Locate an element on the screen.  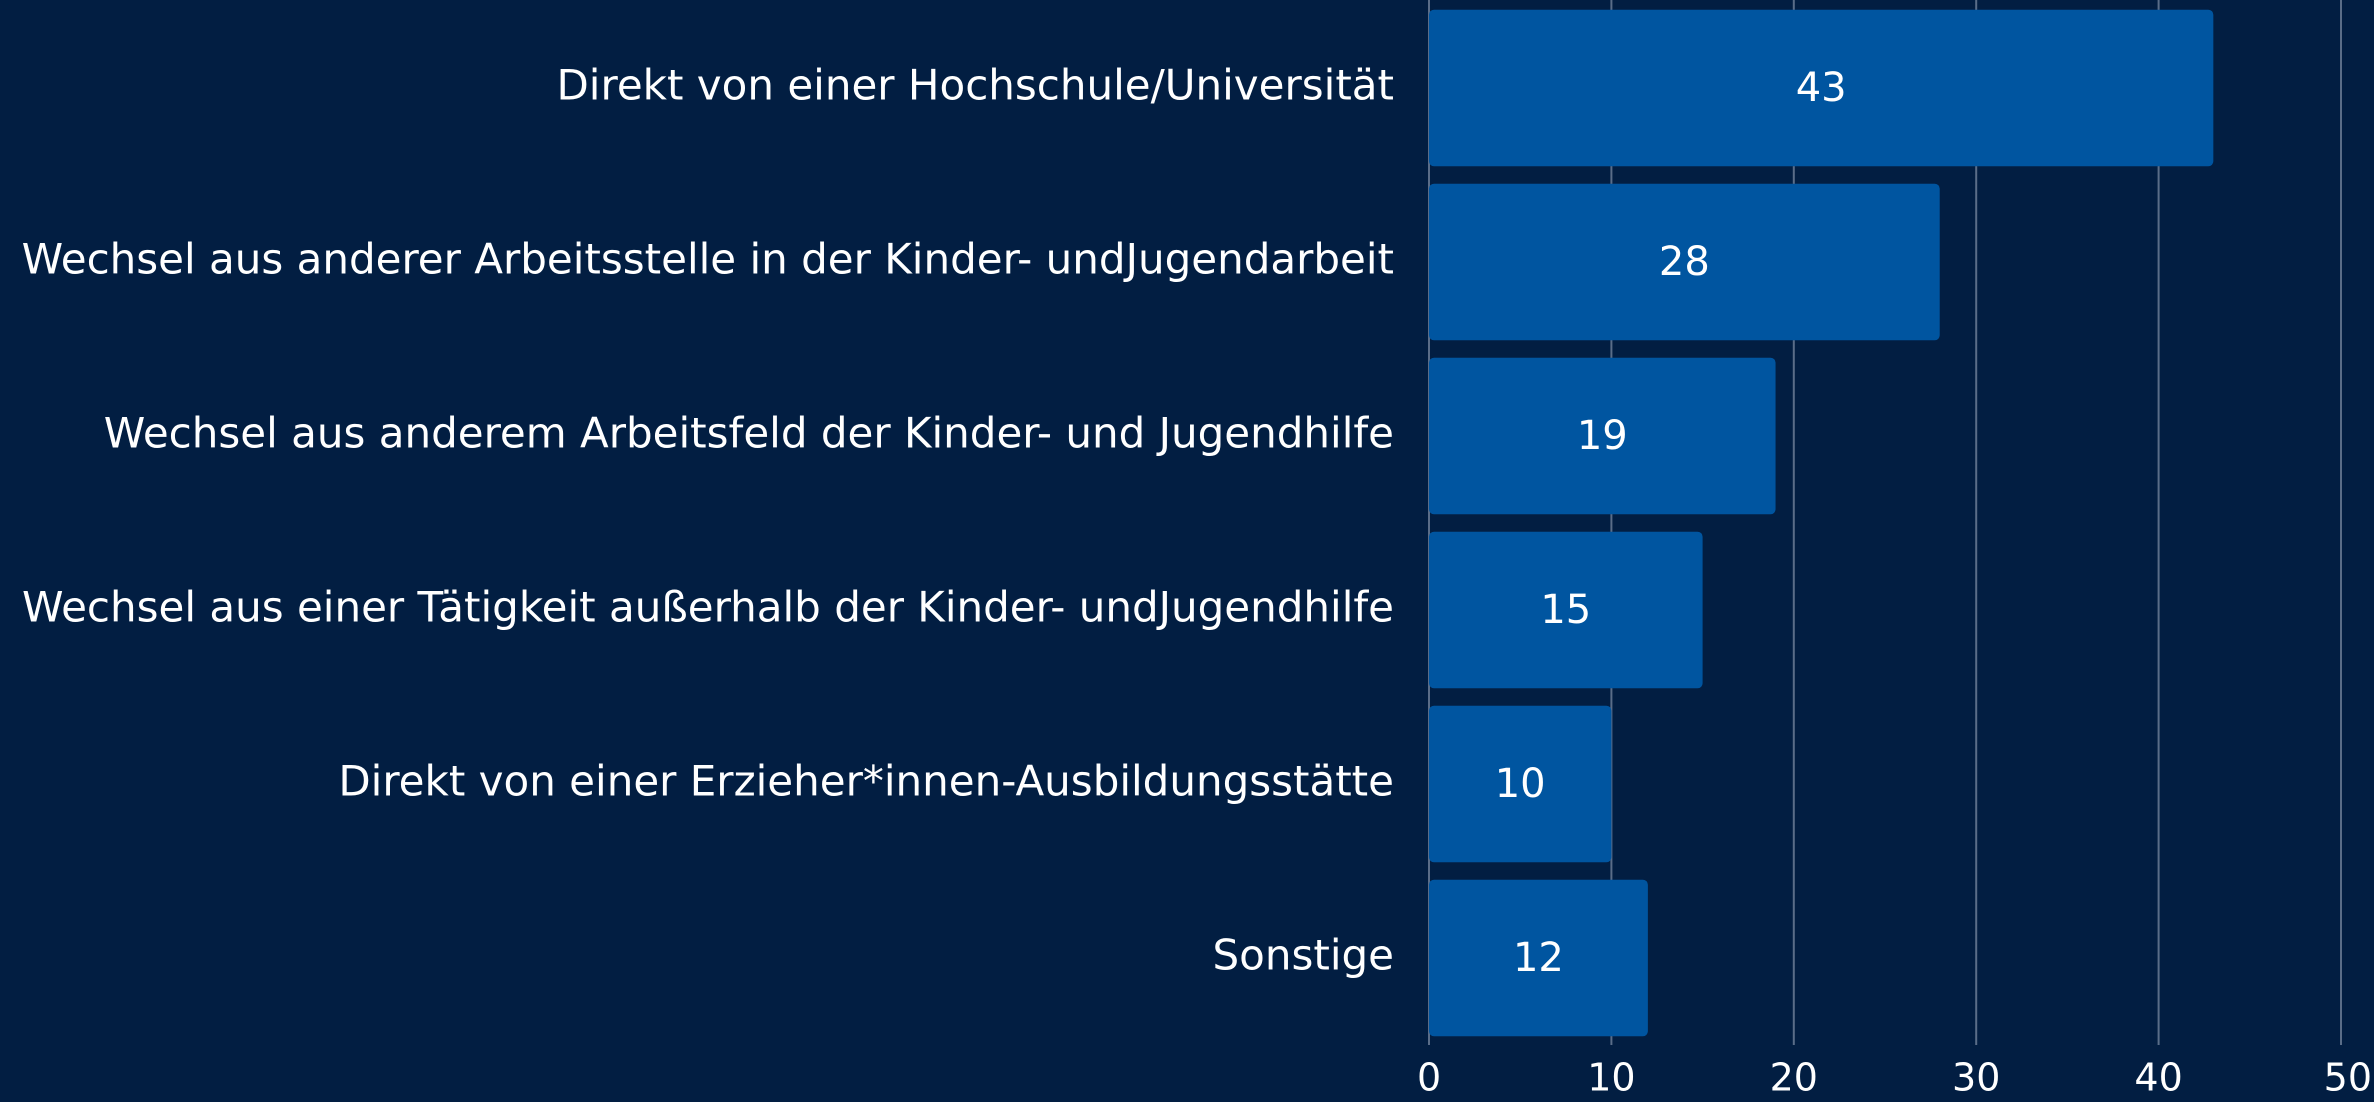
x-tick-label: 40 is located at coordinates (2158, 1078).